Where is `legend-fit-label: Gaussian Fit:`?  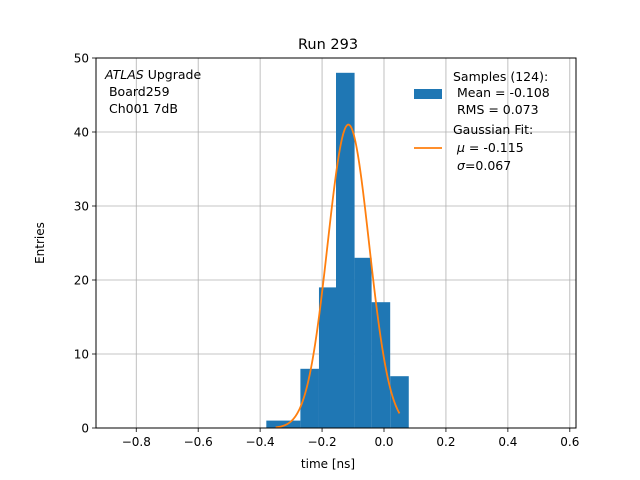 legend-fit-label: Gaussian Fit: is located at coordinates (493, 129).